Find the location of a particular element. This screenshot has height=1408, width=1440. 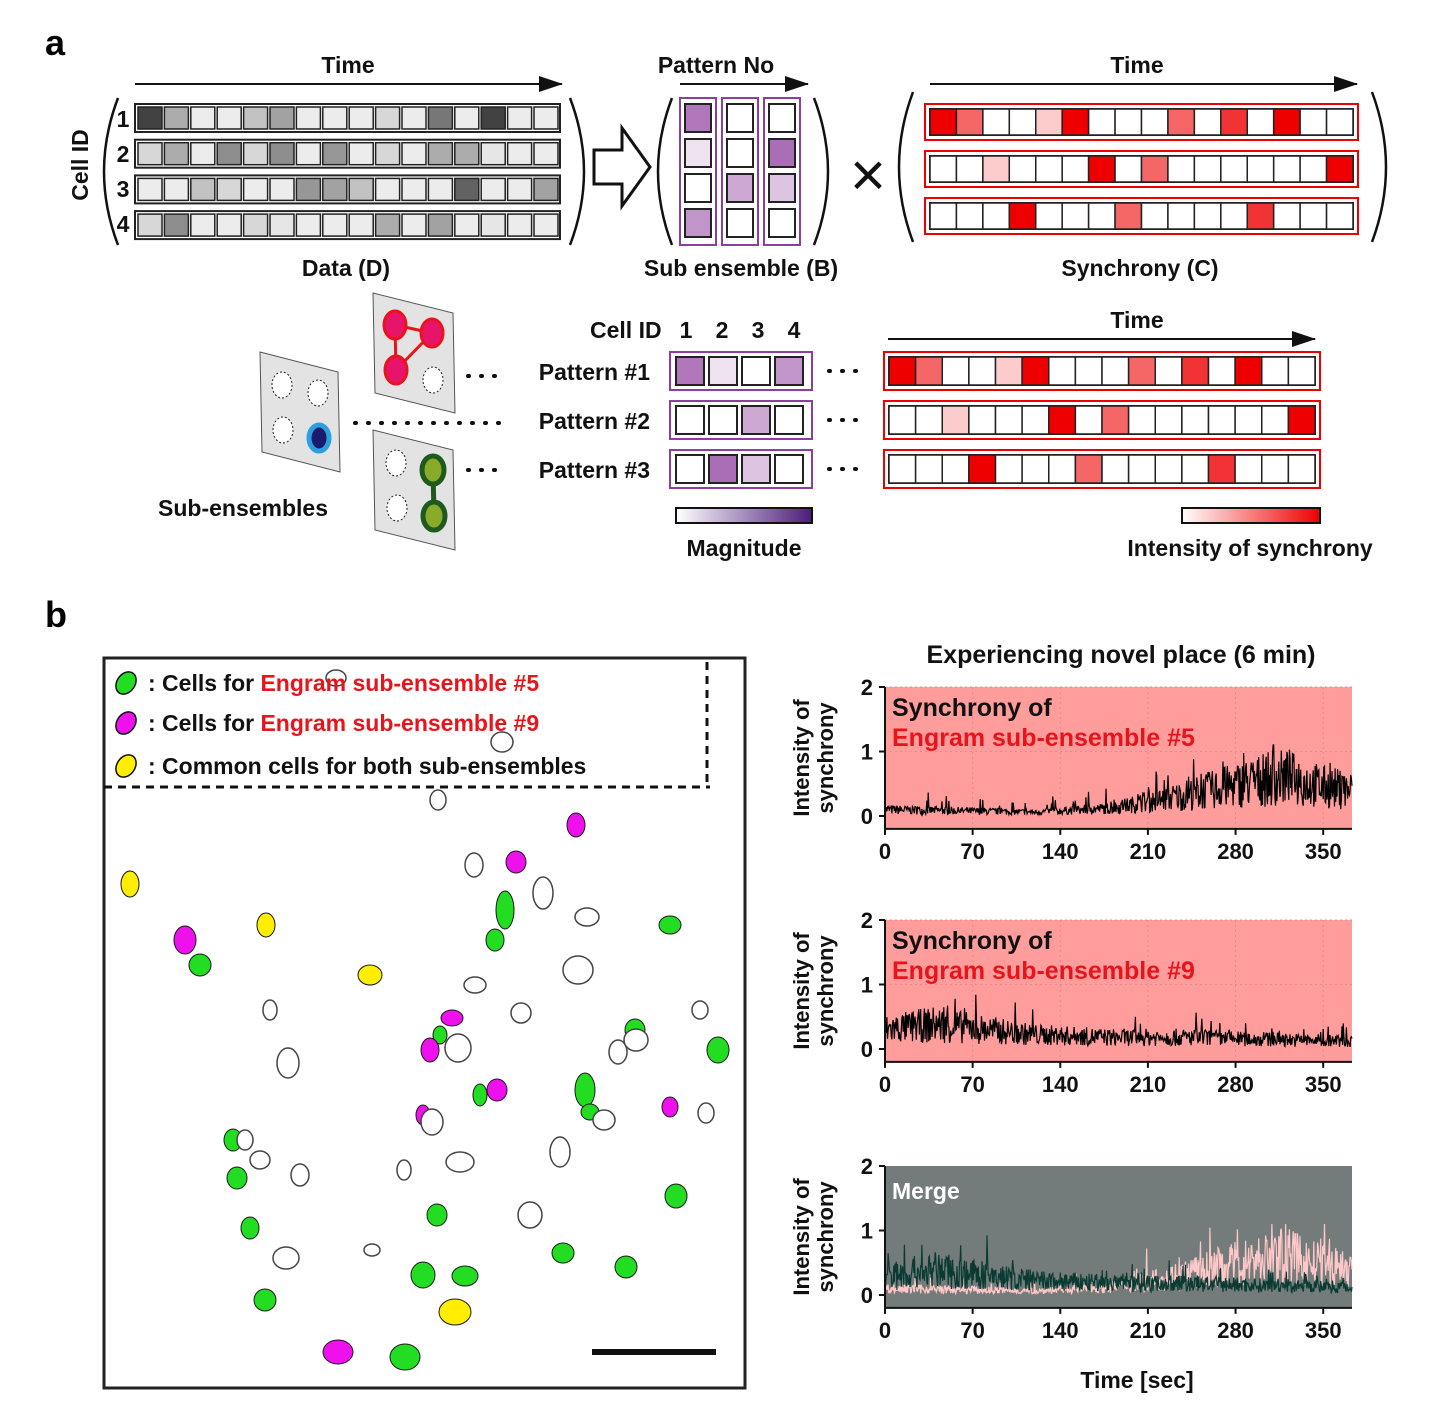

x-tick-label: 140 is located at coordinates (1060, 1330).